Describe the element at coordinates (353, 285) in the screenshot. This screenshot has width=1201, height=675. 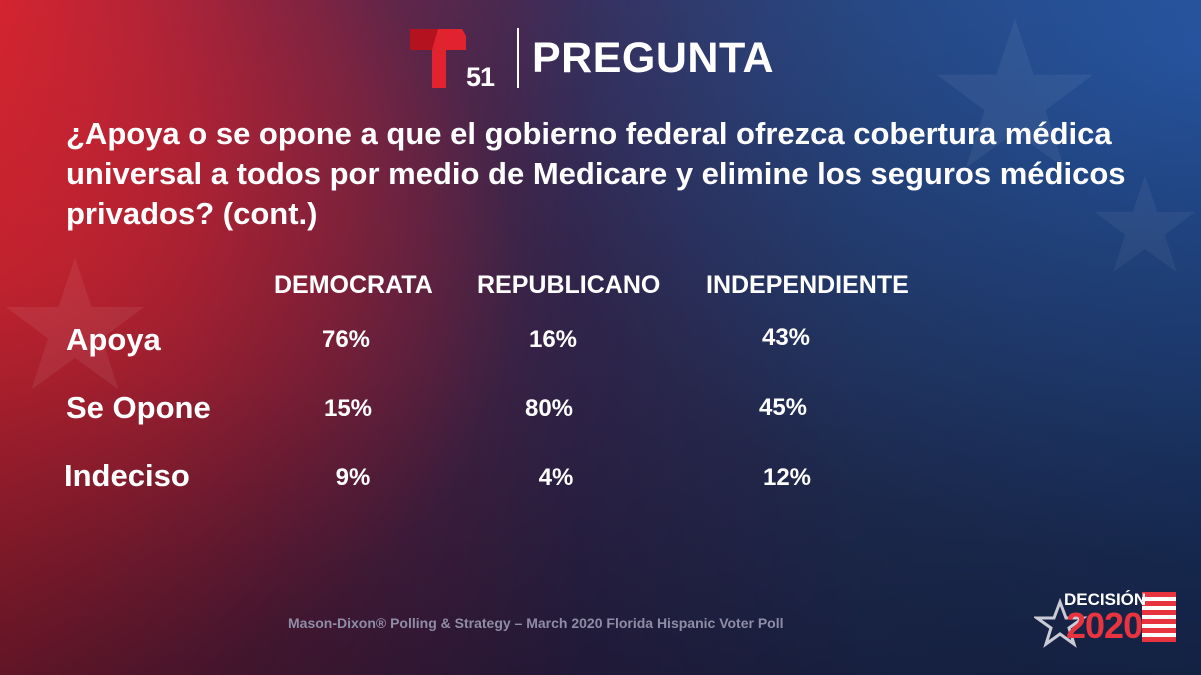
I see `column-header-democrata: DEMOCRATA` at that location.